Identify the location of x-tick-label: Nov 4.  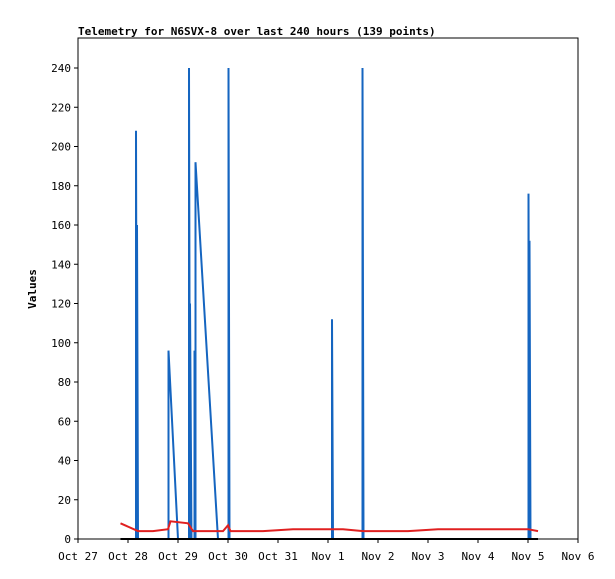
(477, 556).